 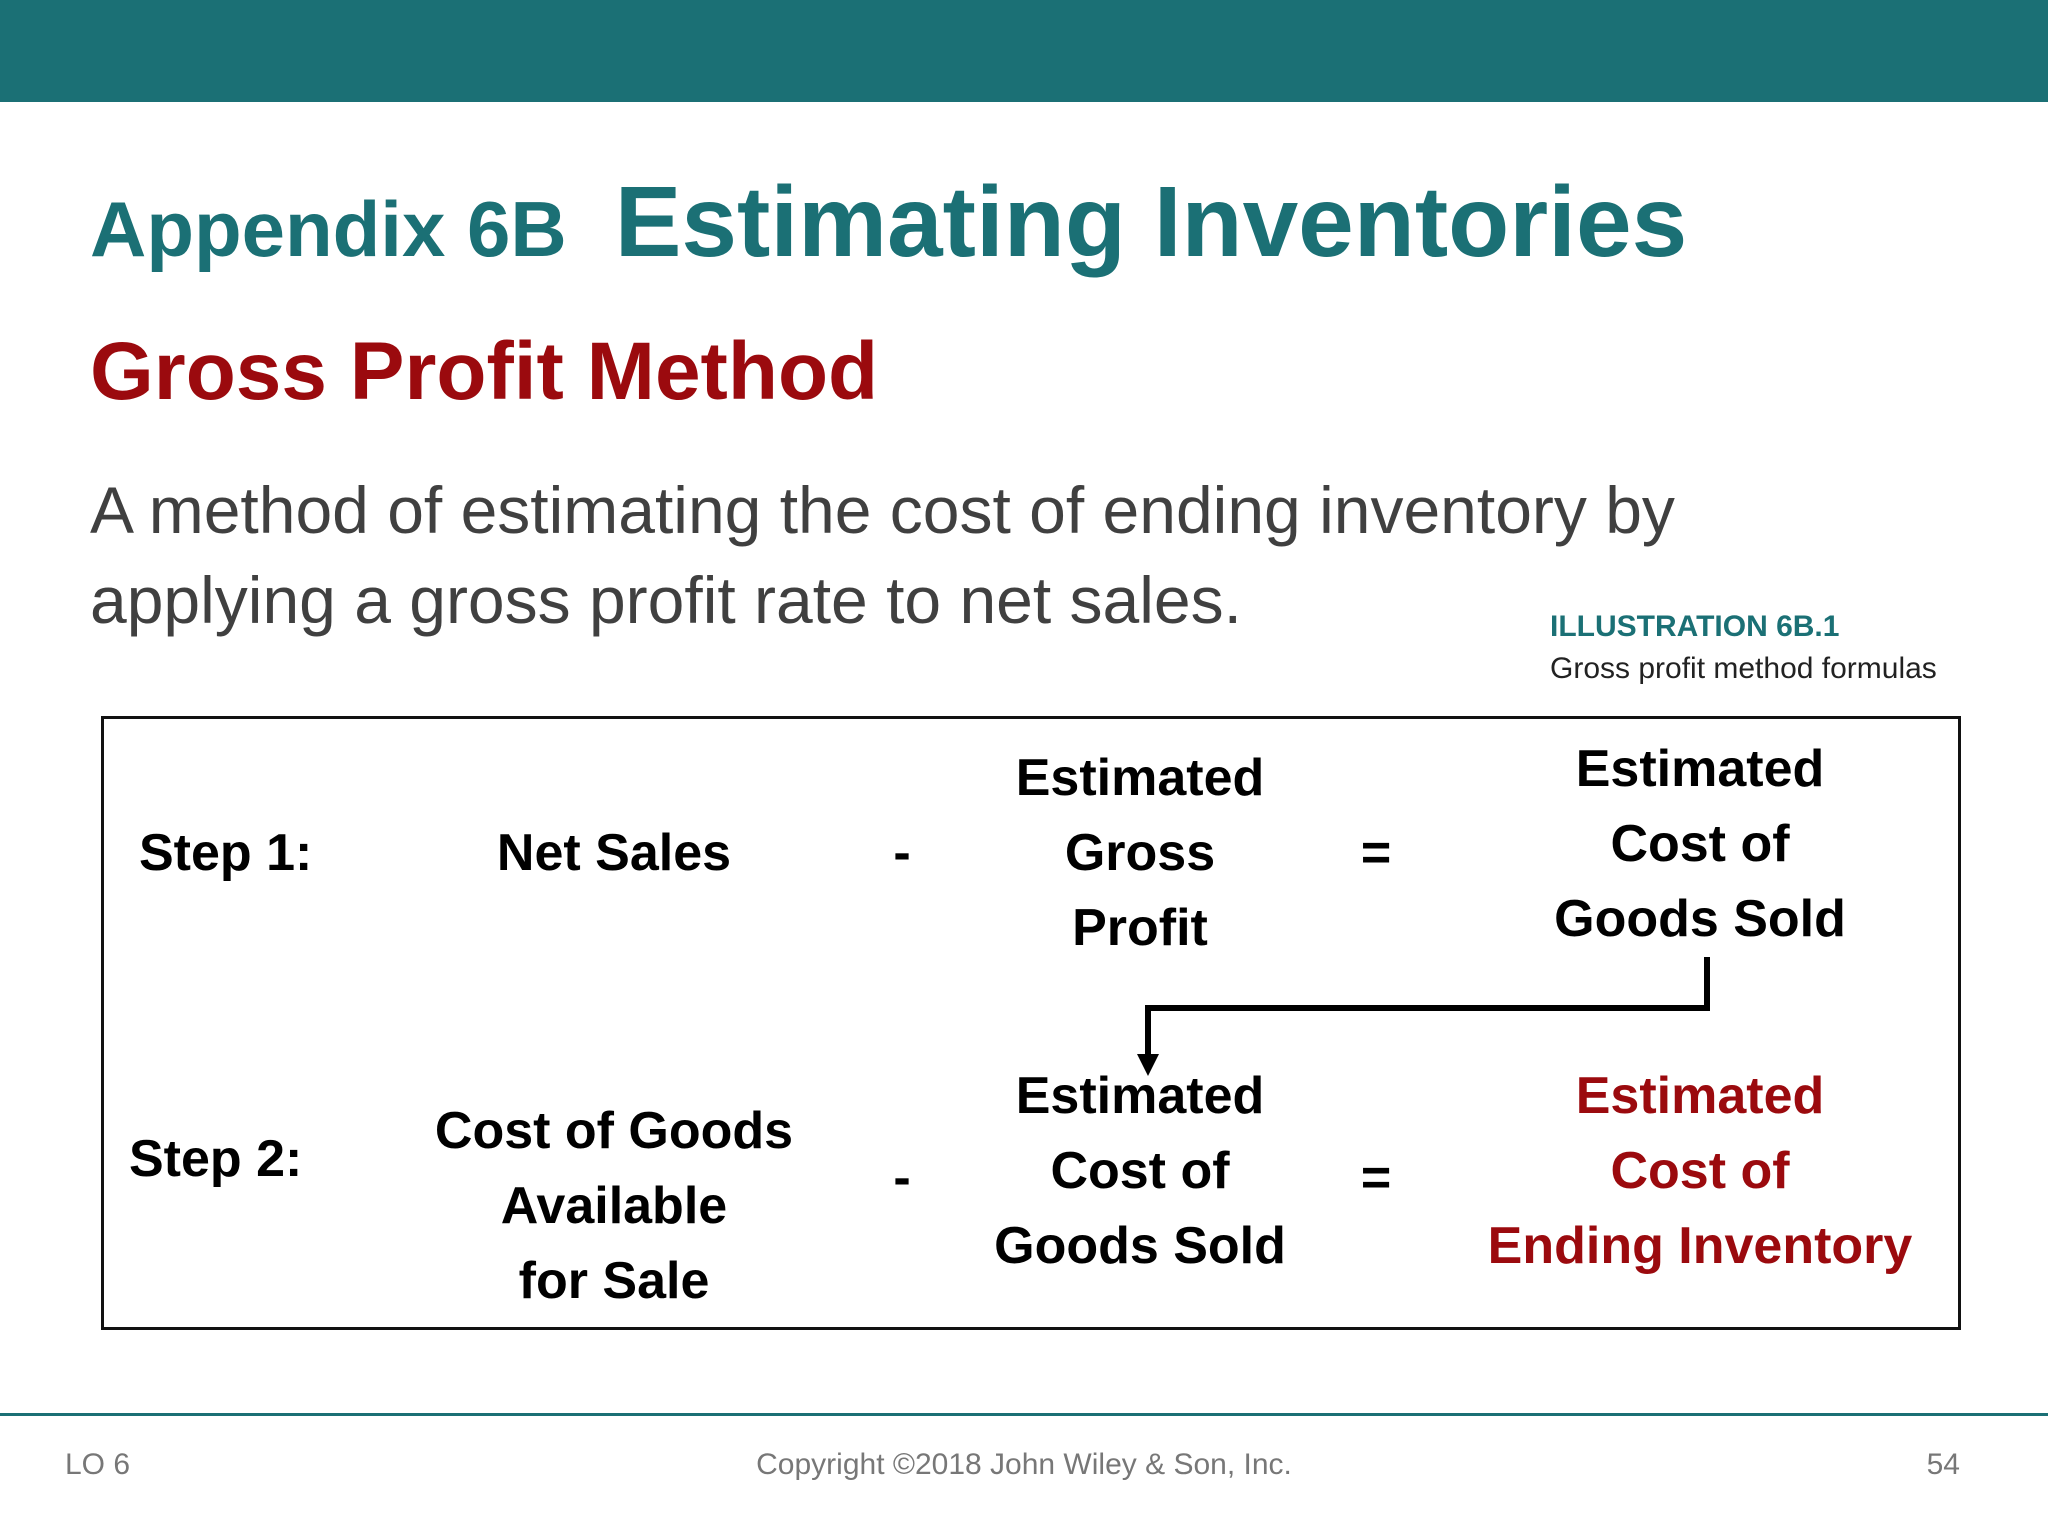 What do you see at coordinates (1024, 1414) in the screenshot?
I see `footer-divider` at bounding box center [1024, 1414].